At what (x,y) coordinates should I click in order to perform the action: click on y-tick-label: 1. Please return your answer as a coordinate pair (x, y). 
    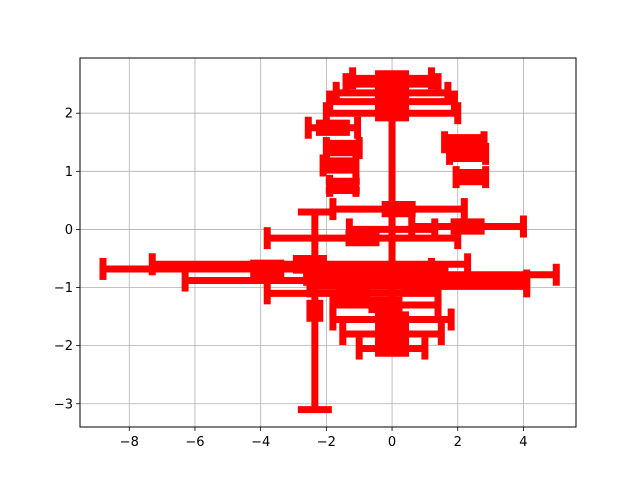
    Looking at the image, I should click on (69, 172).